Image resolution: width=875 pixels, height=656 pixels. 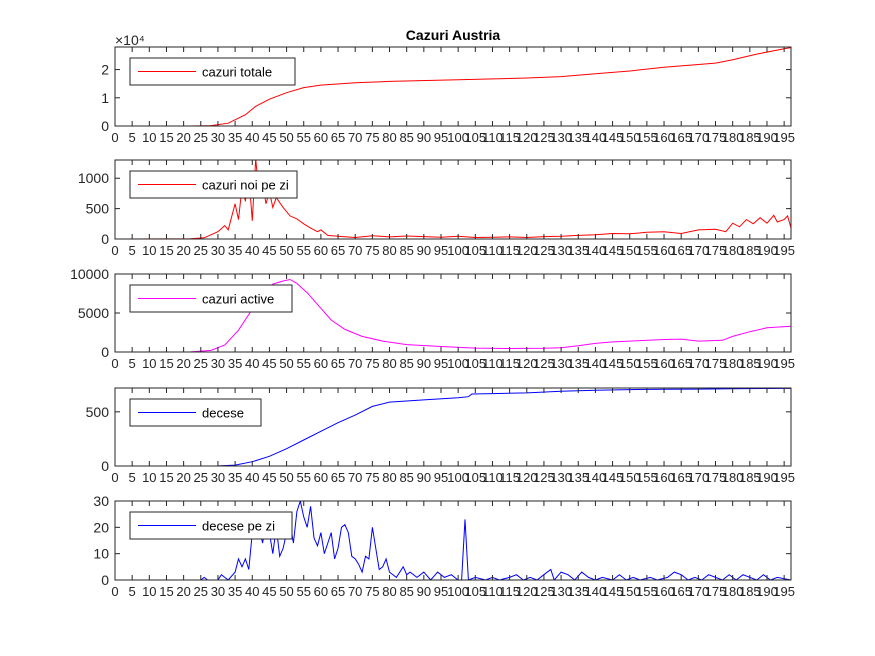 What do you see at coordinates (105, 98) in the screenshot?
I see `y-tick-label: 1` at bounding box center [105, 98].